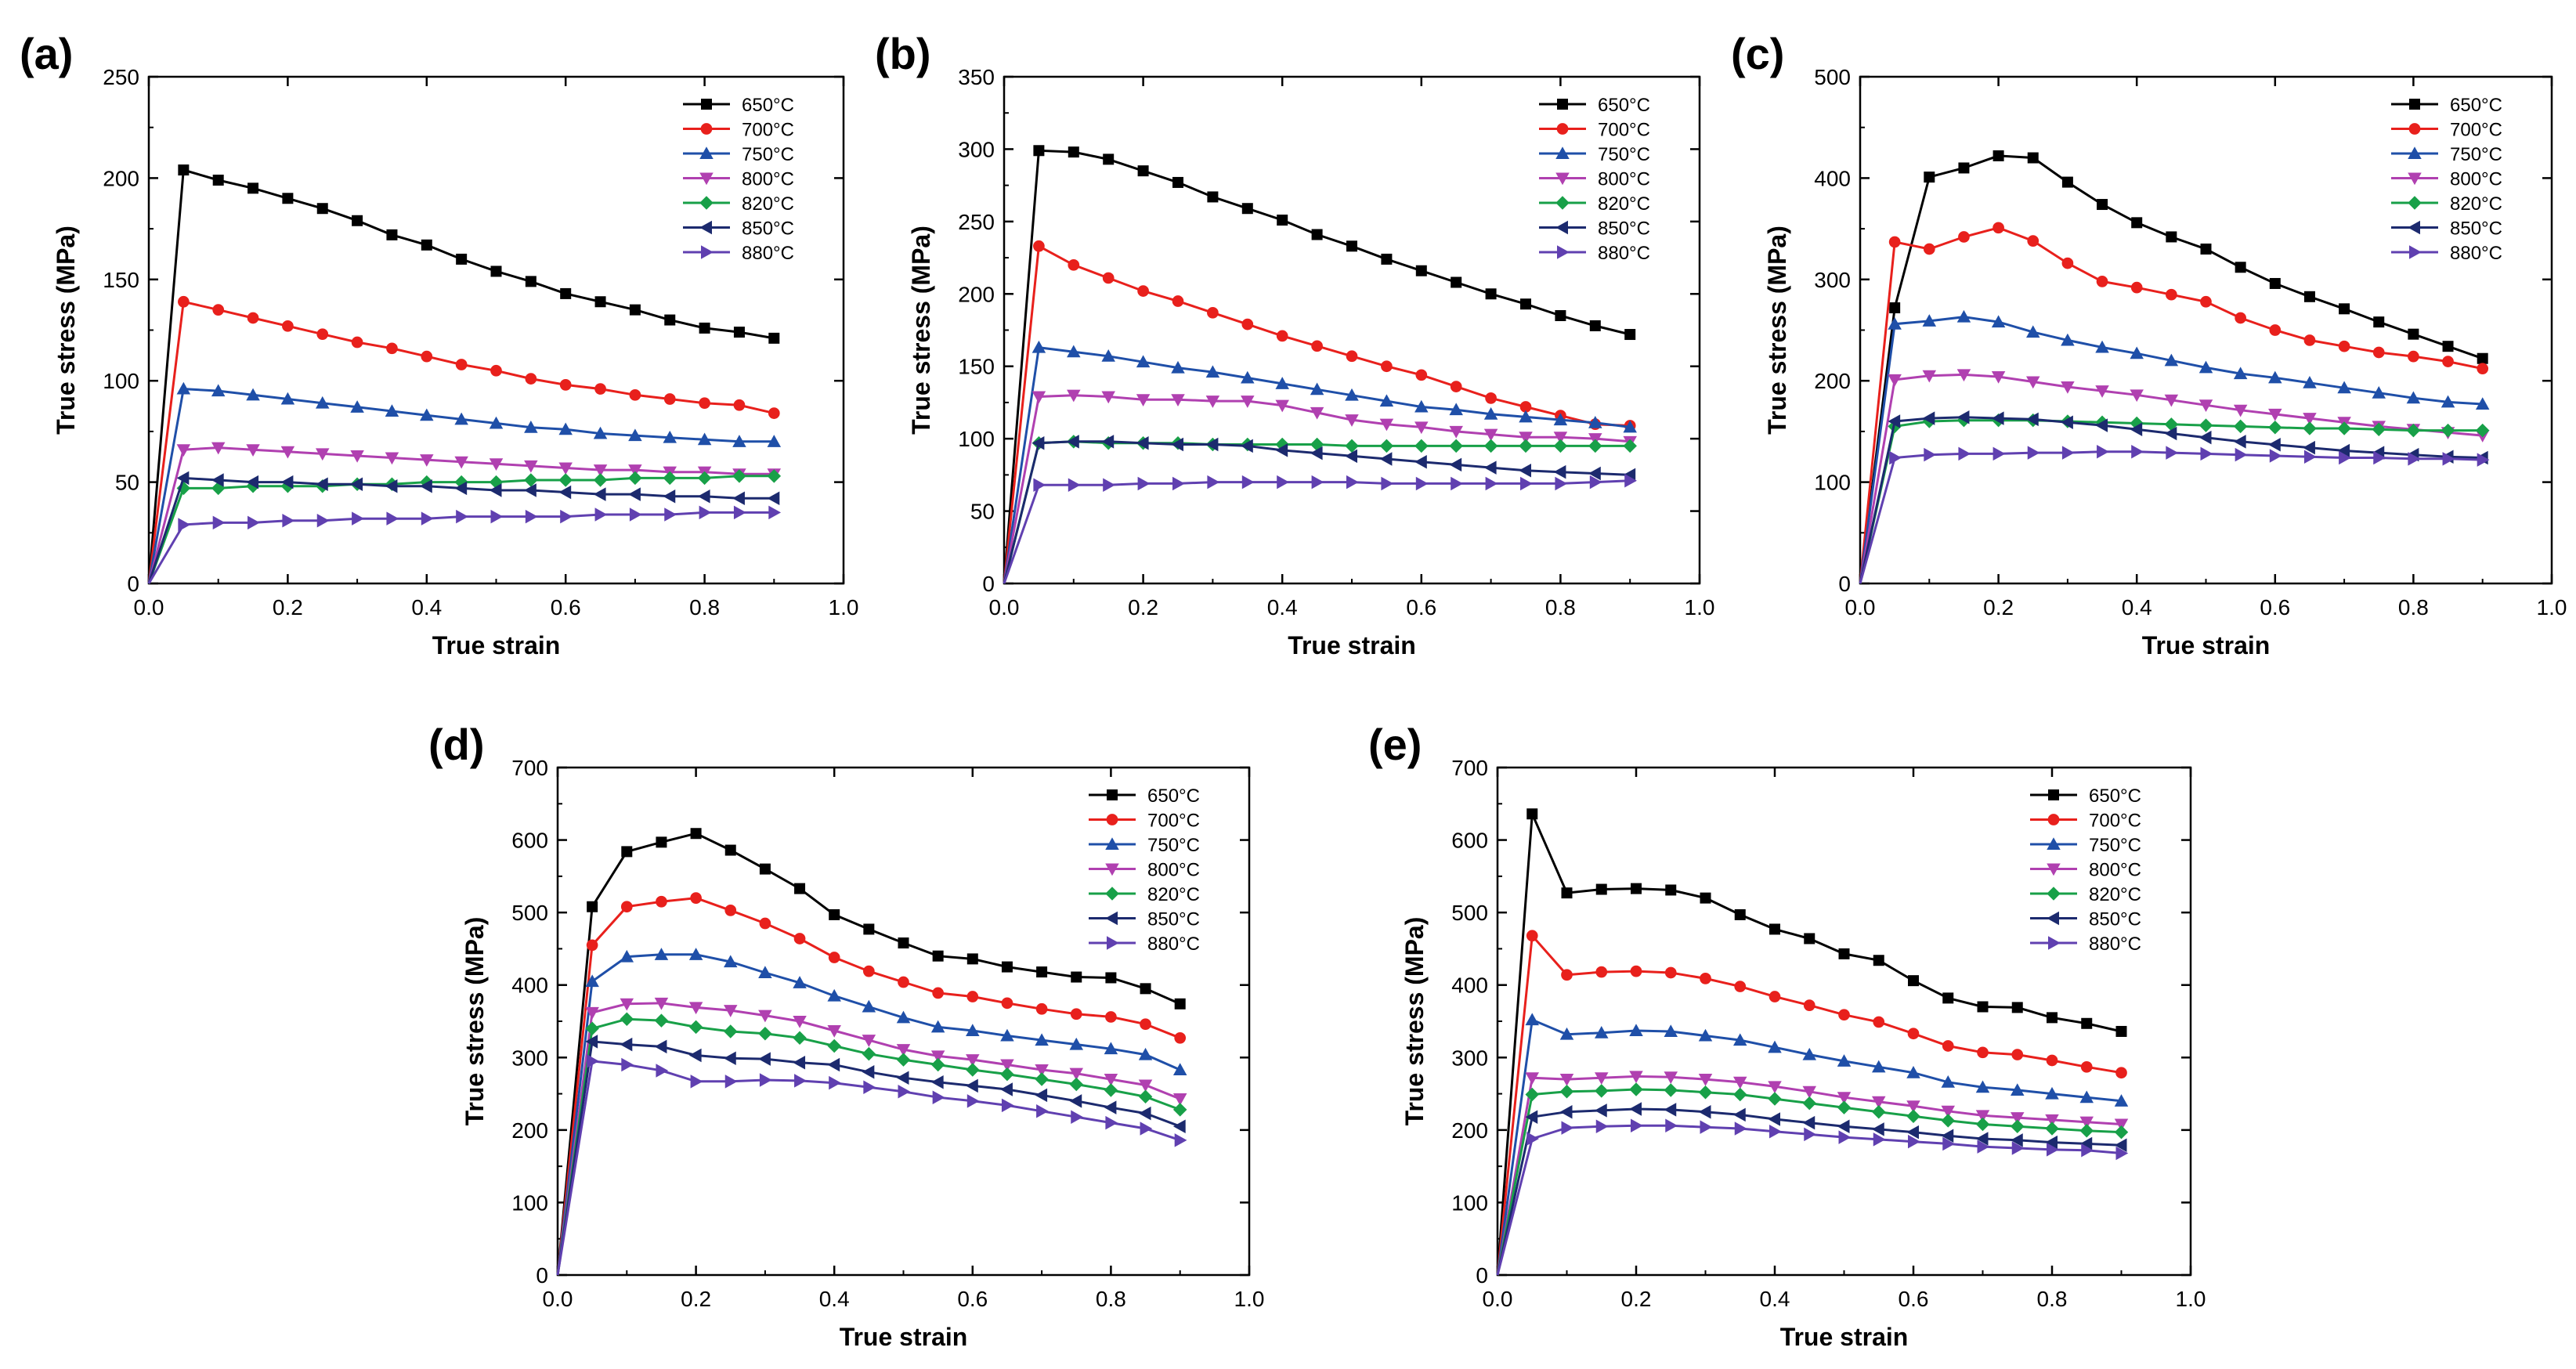  Describe the element at coordinates (1560, 607) in the screenshot. I see `x-tick-label: 0.8` at that location.